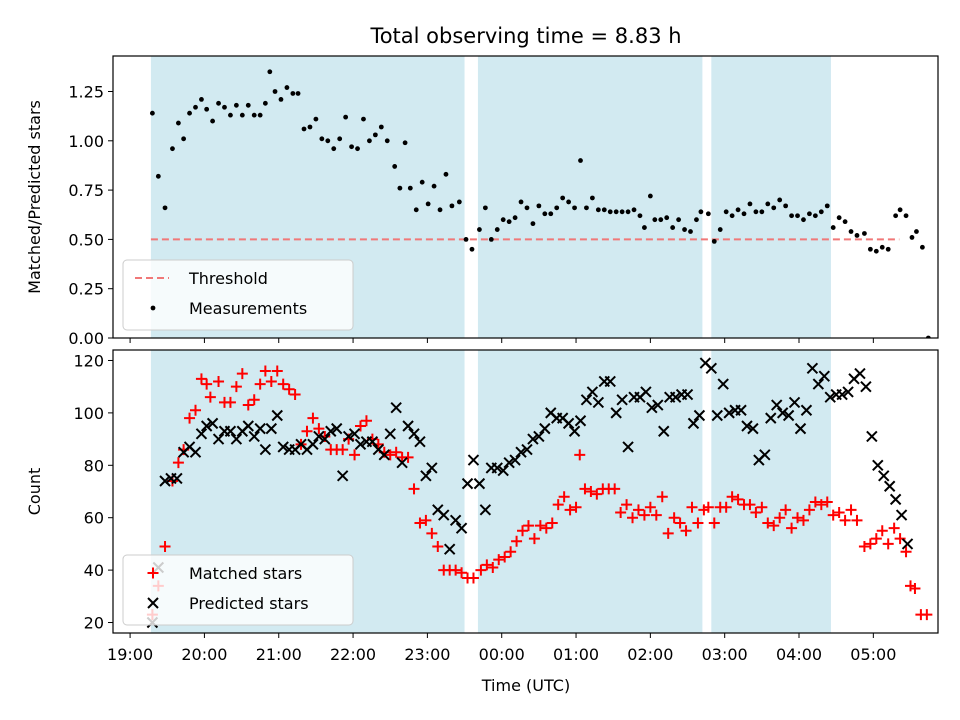 The image size is (960, 720). Describe the element at coordinates (130, 654) in the screenshot. I see `x-tick-label: 19:00` at that location.